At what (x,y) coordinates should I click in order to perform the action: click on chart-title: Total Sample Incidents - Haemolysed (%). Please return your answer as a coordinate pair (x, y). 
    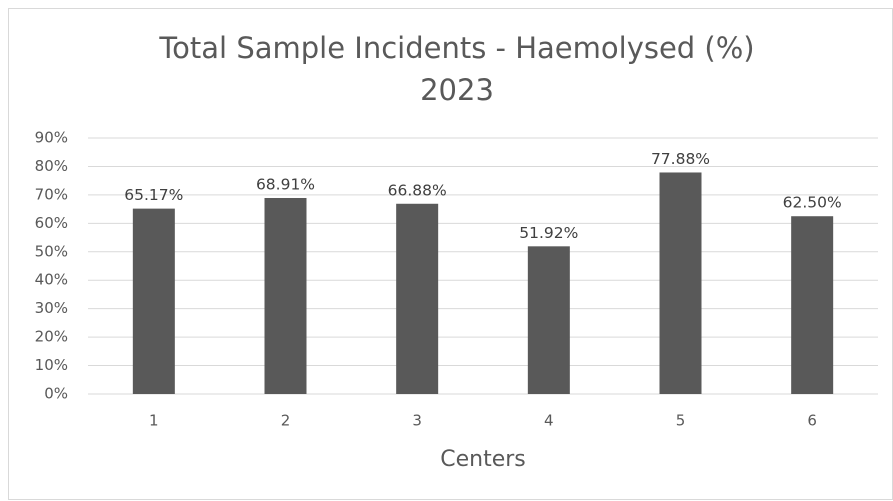
    Looking at the image, I should click on (456, 48).